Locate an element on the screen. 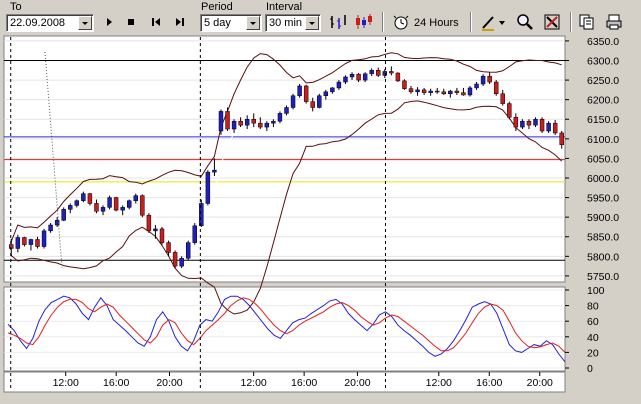 The height and width of the screenshot is (404, 641). settings-button is located at coordinates (552, 22).